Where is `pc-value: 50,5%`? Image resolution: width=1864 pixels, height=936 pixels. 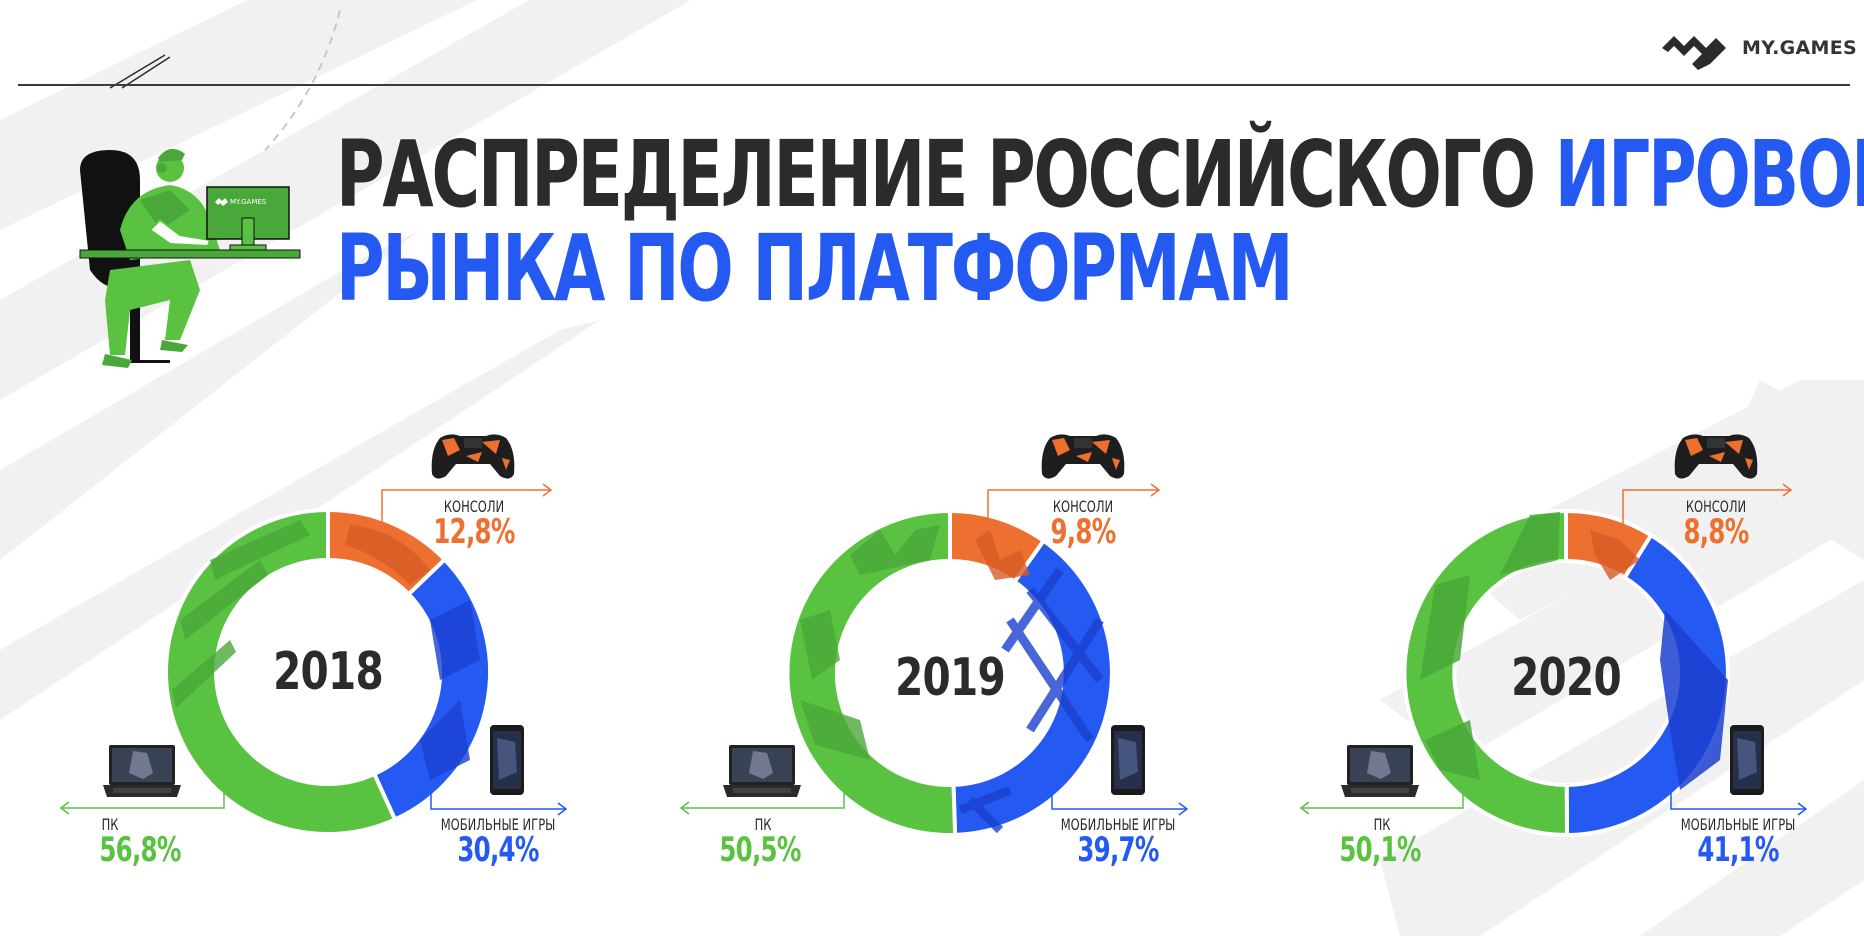
pc-value: 50,5% is located at coordinates (760, 850).